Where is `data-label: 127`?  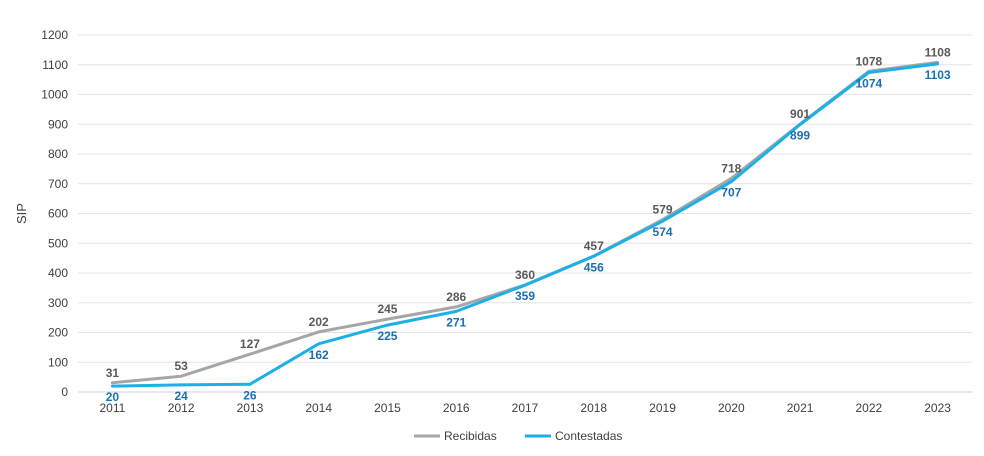 data-label: 127 is located at coordinates (250, 344).